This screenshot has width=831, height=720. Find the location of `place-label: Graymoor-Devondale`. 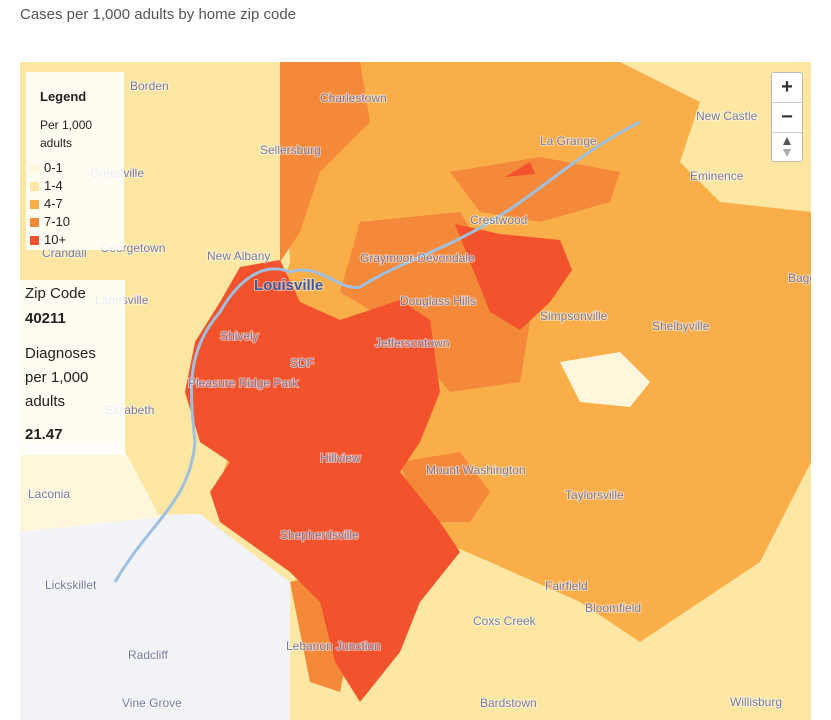

place-label: Graymoor-Devondale is located at coordinates (417, 258).